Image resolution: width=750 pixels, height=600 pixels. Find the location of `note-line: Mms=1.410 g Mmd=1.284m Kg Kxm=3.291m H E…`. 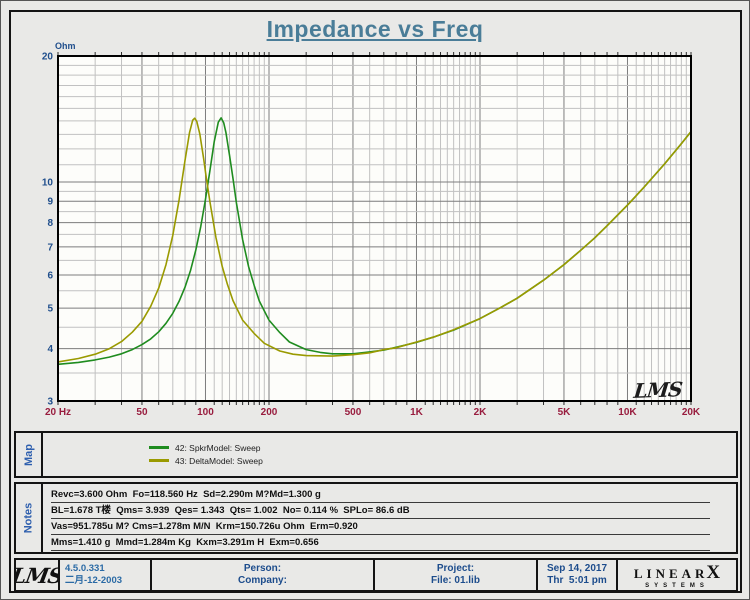

note-line: Mms=1.410 g Mmd=1.284m Kg Kxm=3.291m H E… is located at coordinates (380, 544).